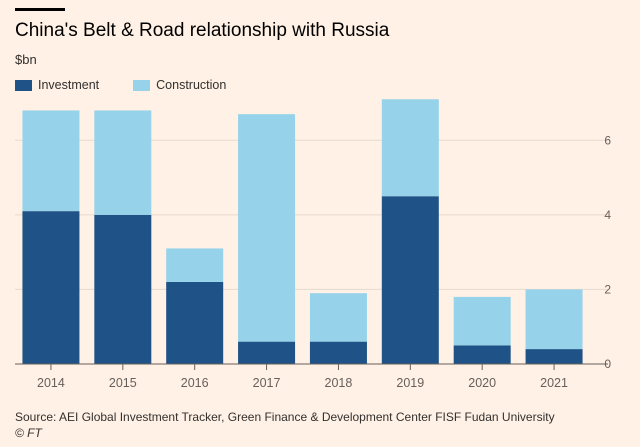  What do you see at coordinates (339, 383) in the screenshot?
I see `x-tick-label-2018: 2018` at bounding box center [339, 383].